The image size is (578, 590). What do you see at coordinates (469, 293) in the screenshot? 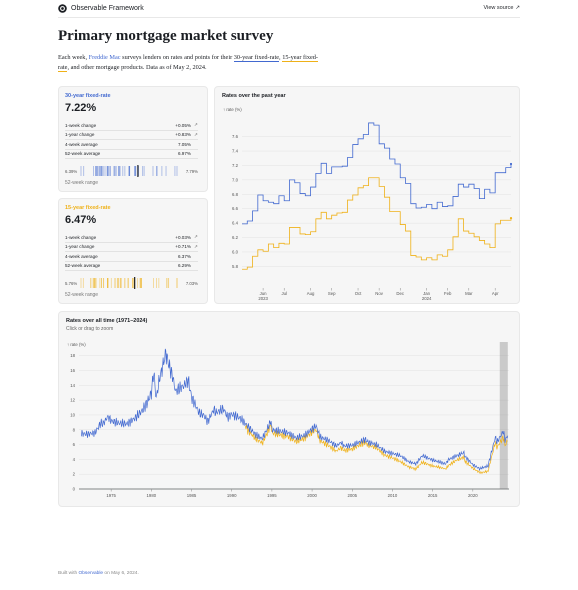
I see `x-tick-label: Mar` at bounding box center [469, 293].